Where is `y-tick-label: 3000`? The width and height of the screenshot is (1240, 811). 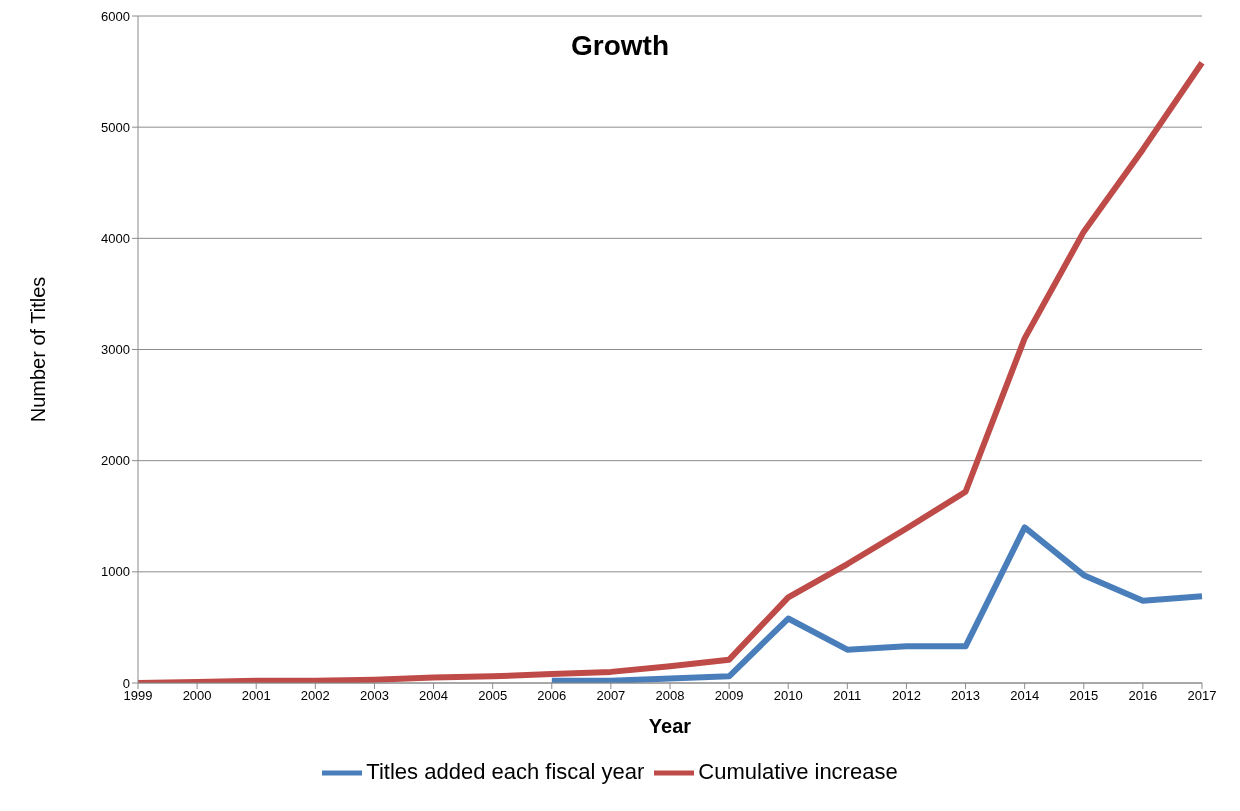 y-tick-label: 3000 is located at coordinates (115, 350).